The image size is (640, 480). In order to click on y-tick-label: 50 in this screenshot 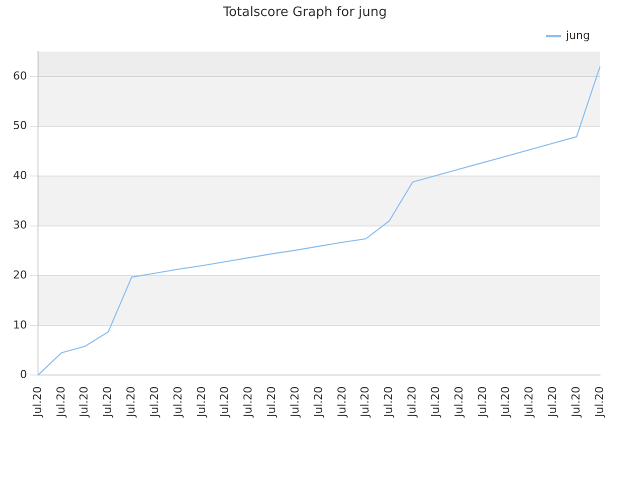, I will do `click(19, 125)`.